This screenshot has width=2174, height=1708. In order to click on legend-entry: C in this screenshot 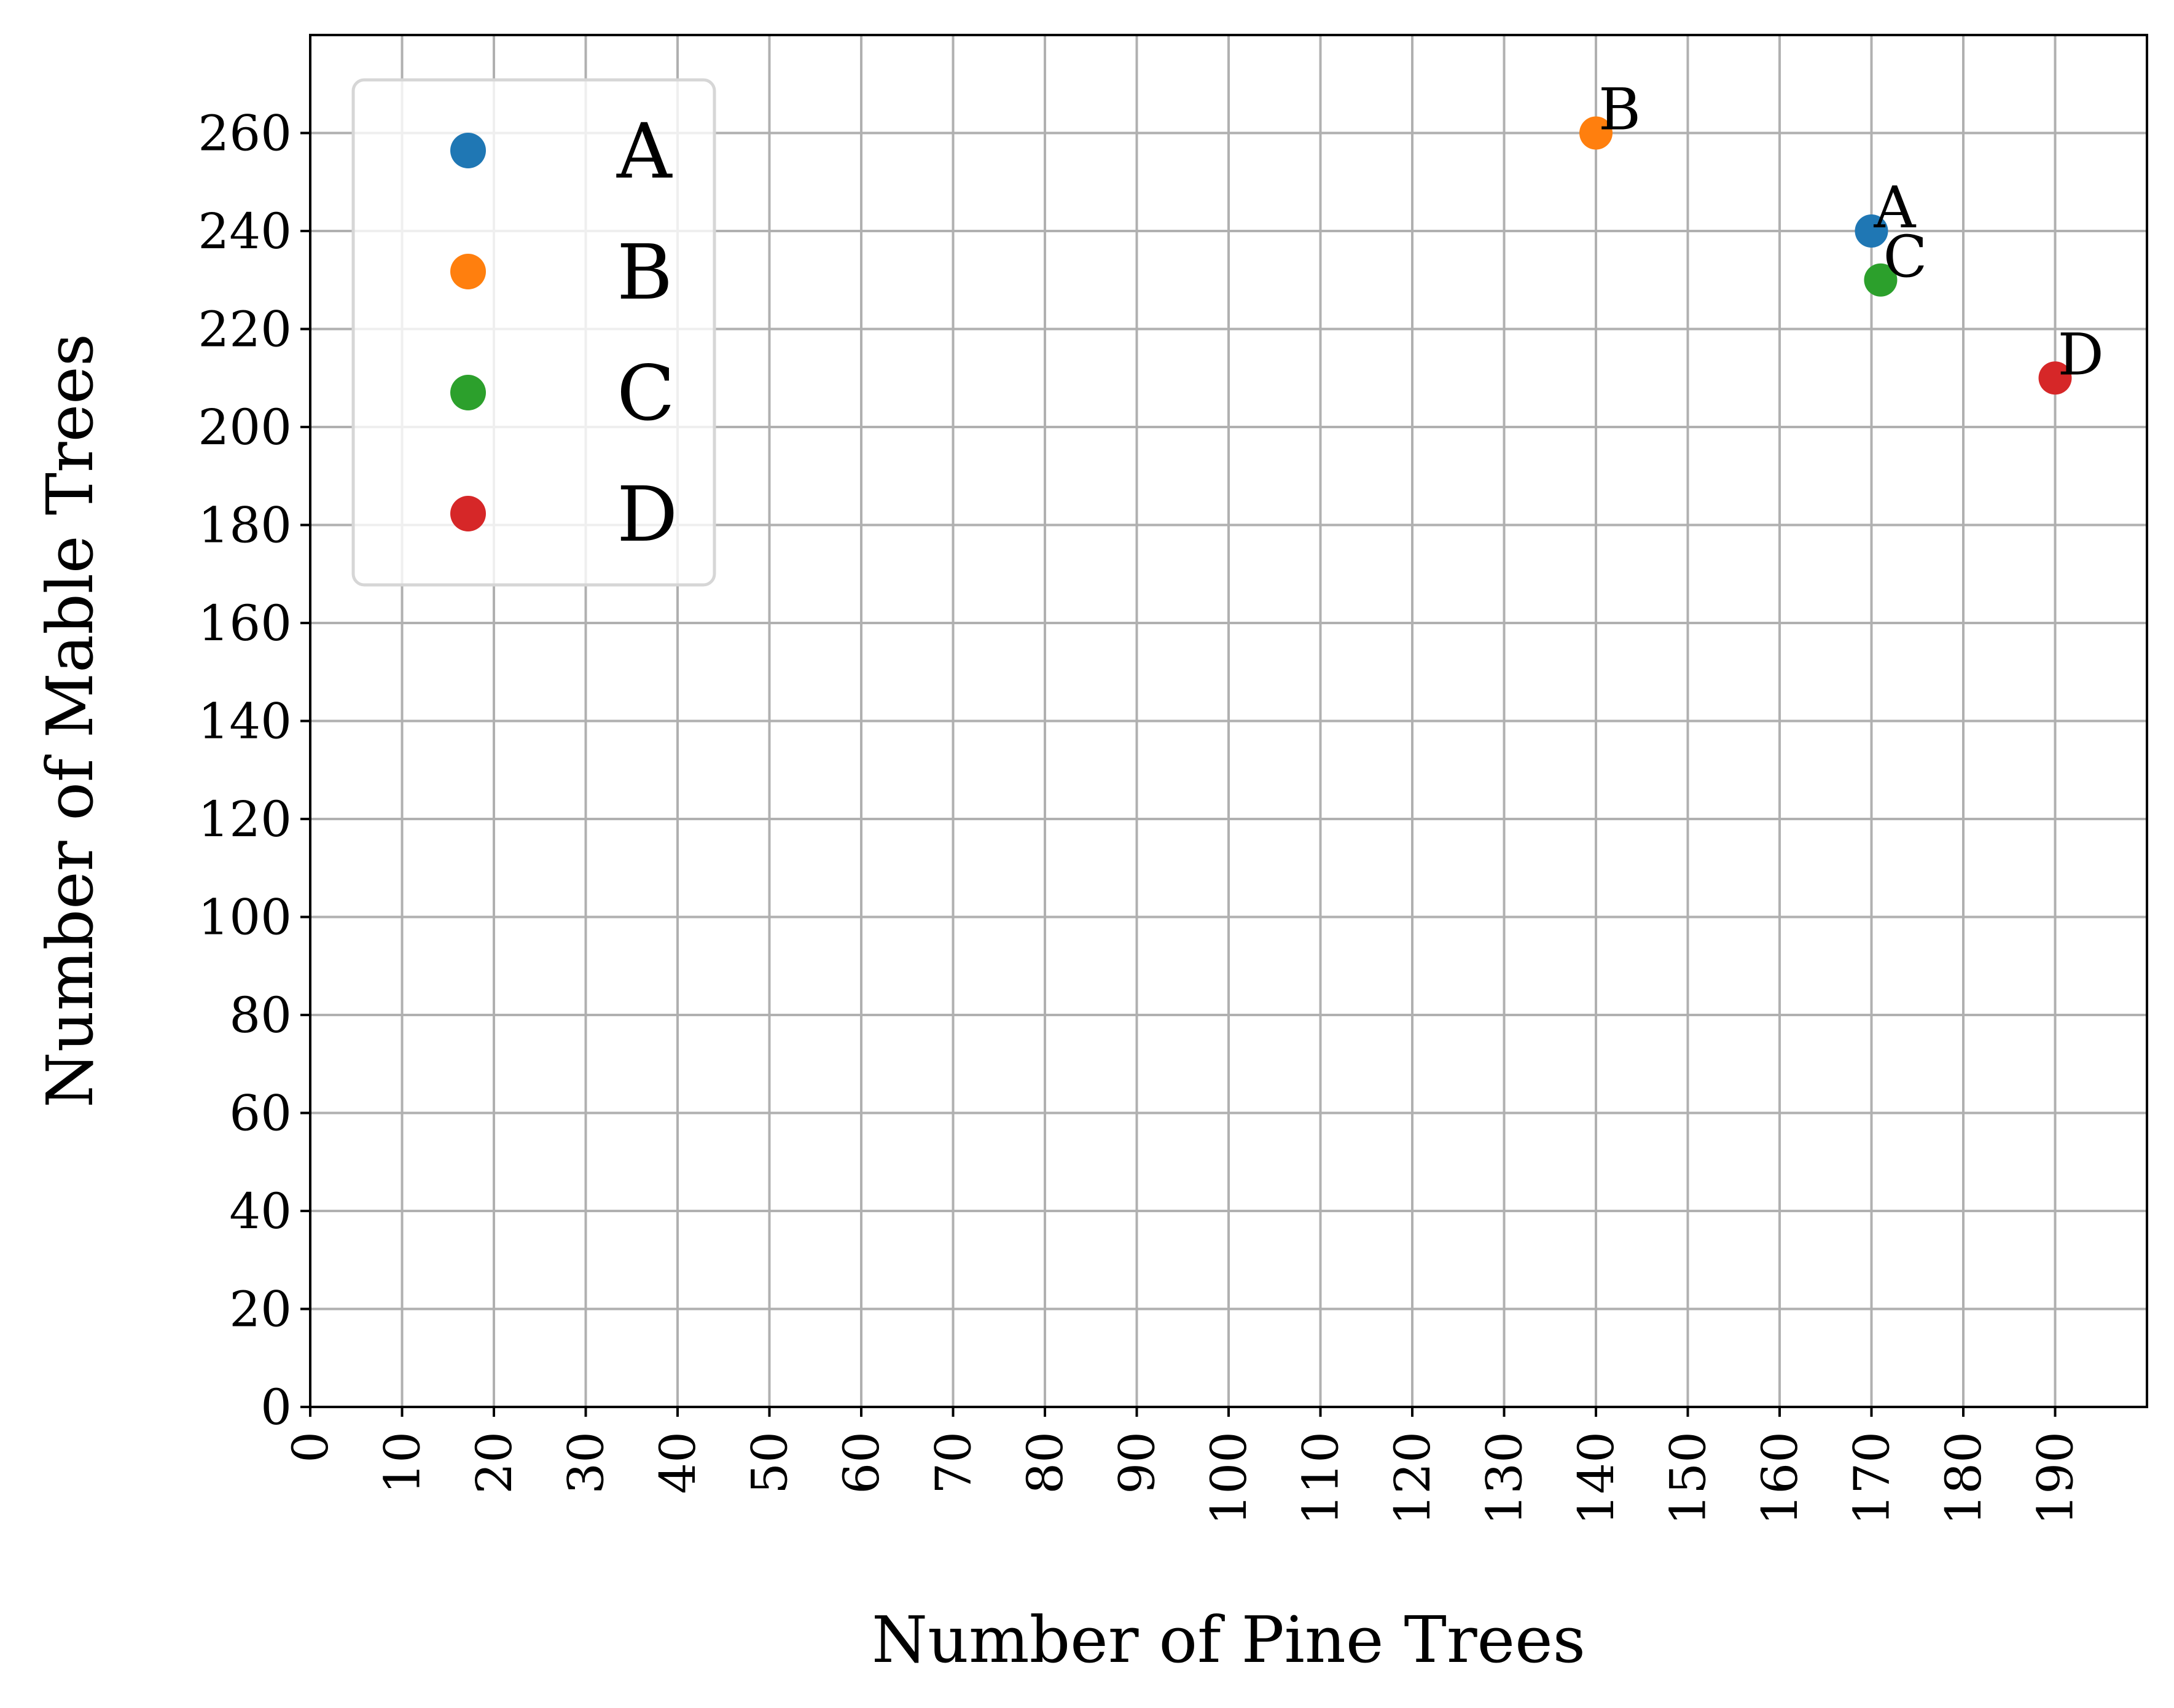, I will do `click(646, 394)`.